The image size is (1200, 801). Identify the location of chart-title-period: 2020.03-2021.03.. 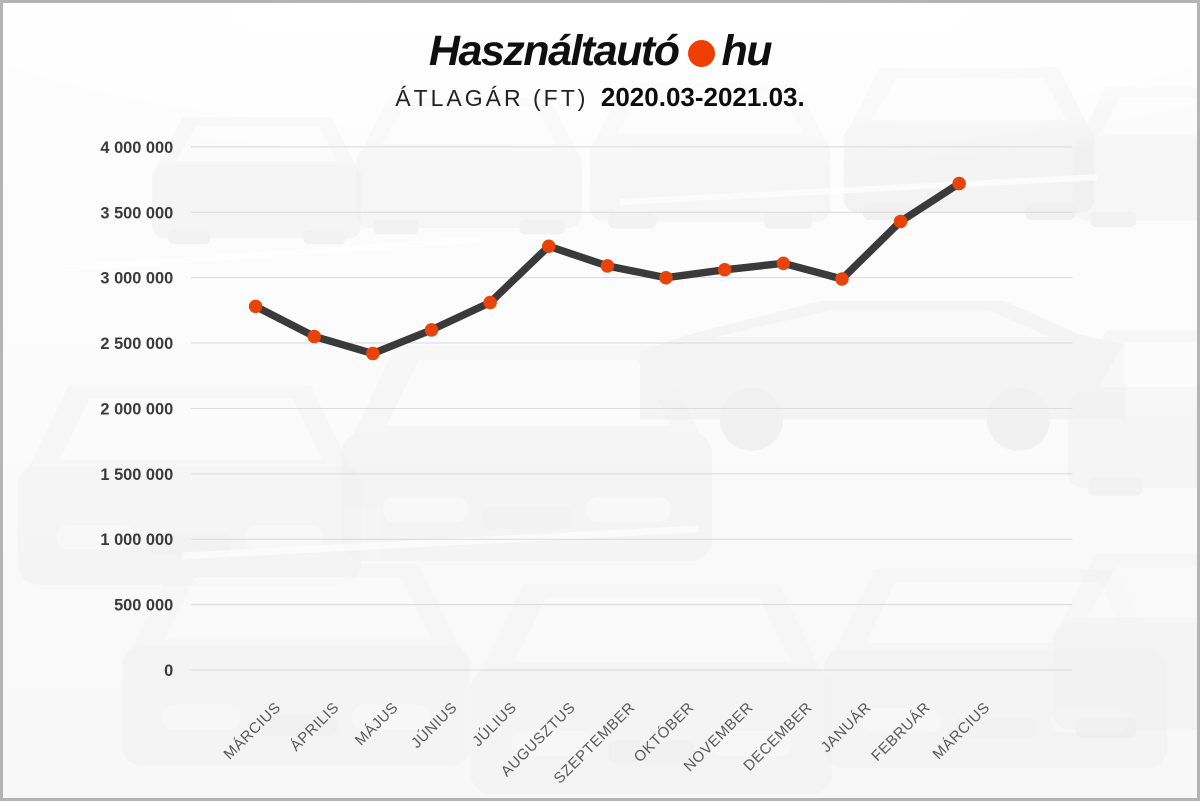
(702, 97).